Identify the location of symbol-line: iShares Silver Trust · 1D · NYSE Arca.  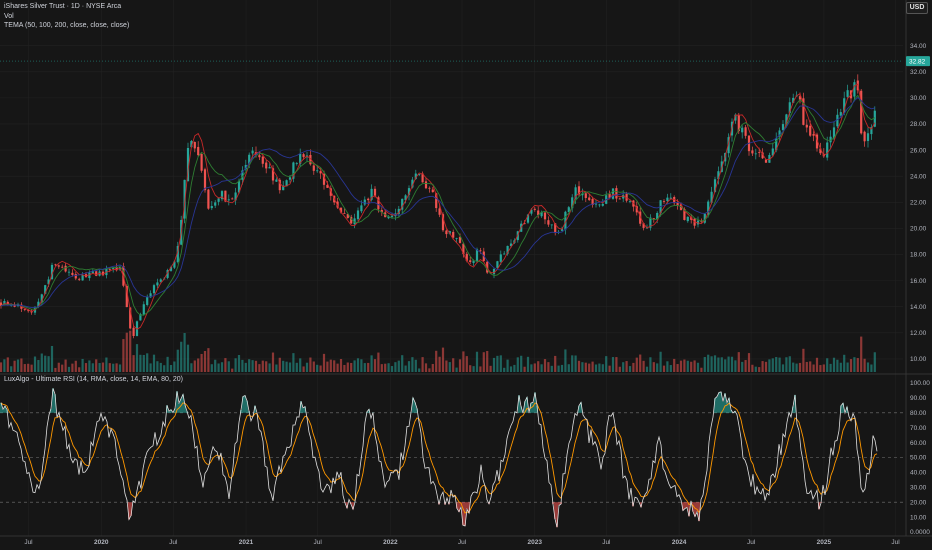
(62, 6).